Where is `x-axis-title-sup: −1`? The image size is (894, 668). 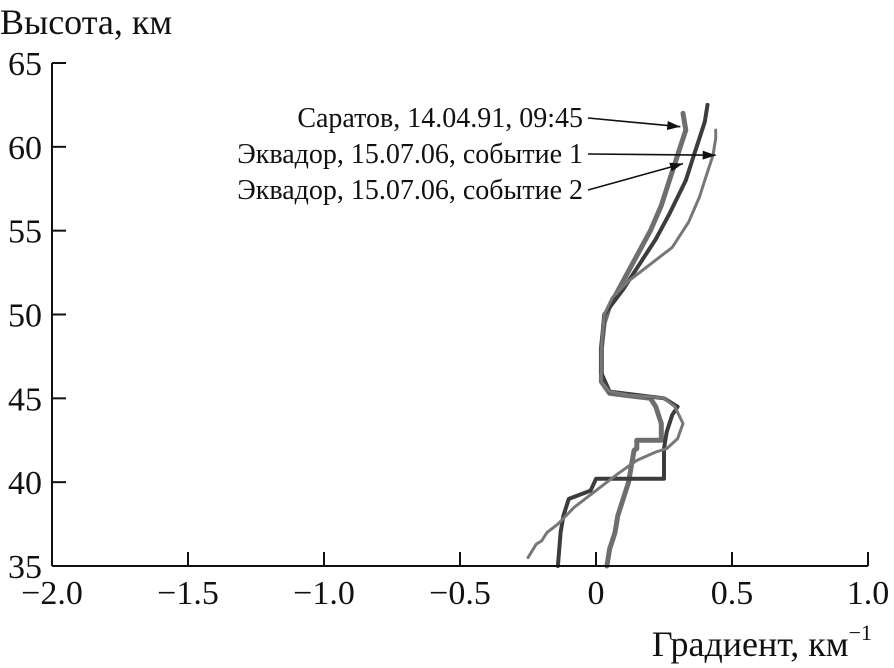
x-axis-title-sup: −1 is located at coordinates (860, 632).